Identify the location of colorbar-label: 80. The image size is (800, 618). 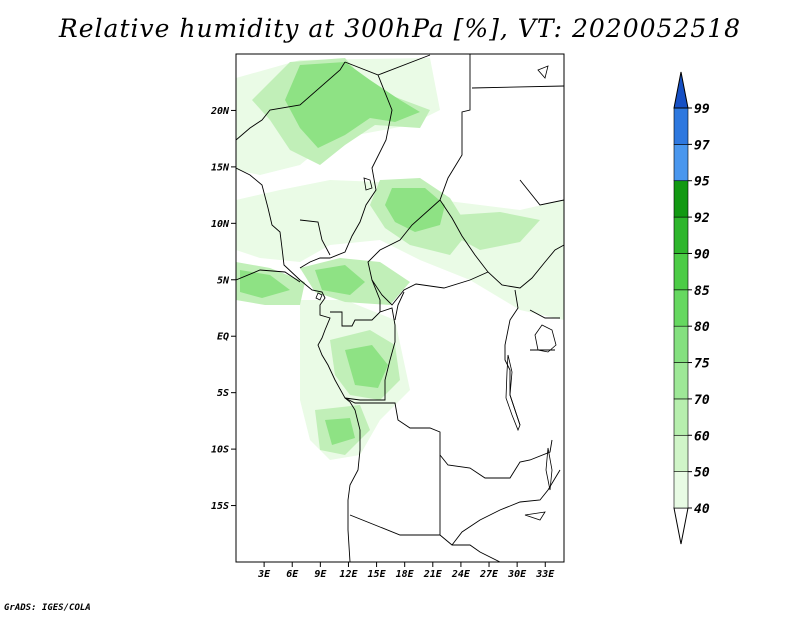
(702, 327).